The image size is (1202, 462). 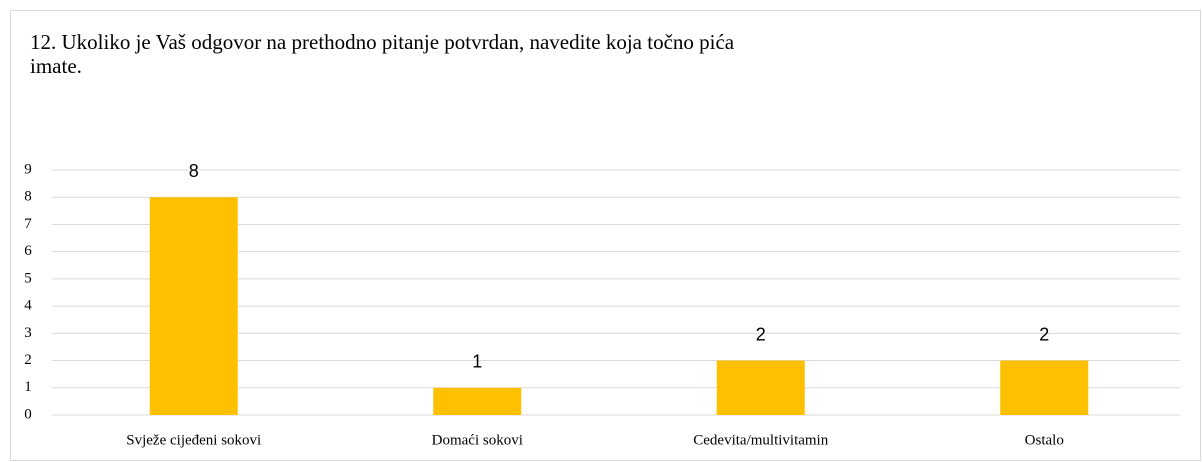 I want to click on y-tick-label: 5, so click(x=28, y=278).